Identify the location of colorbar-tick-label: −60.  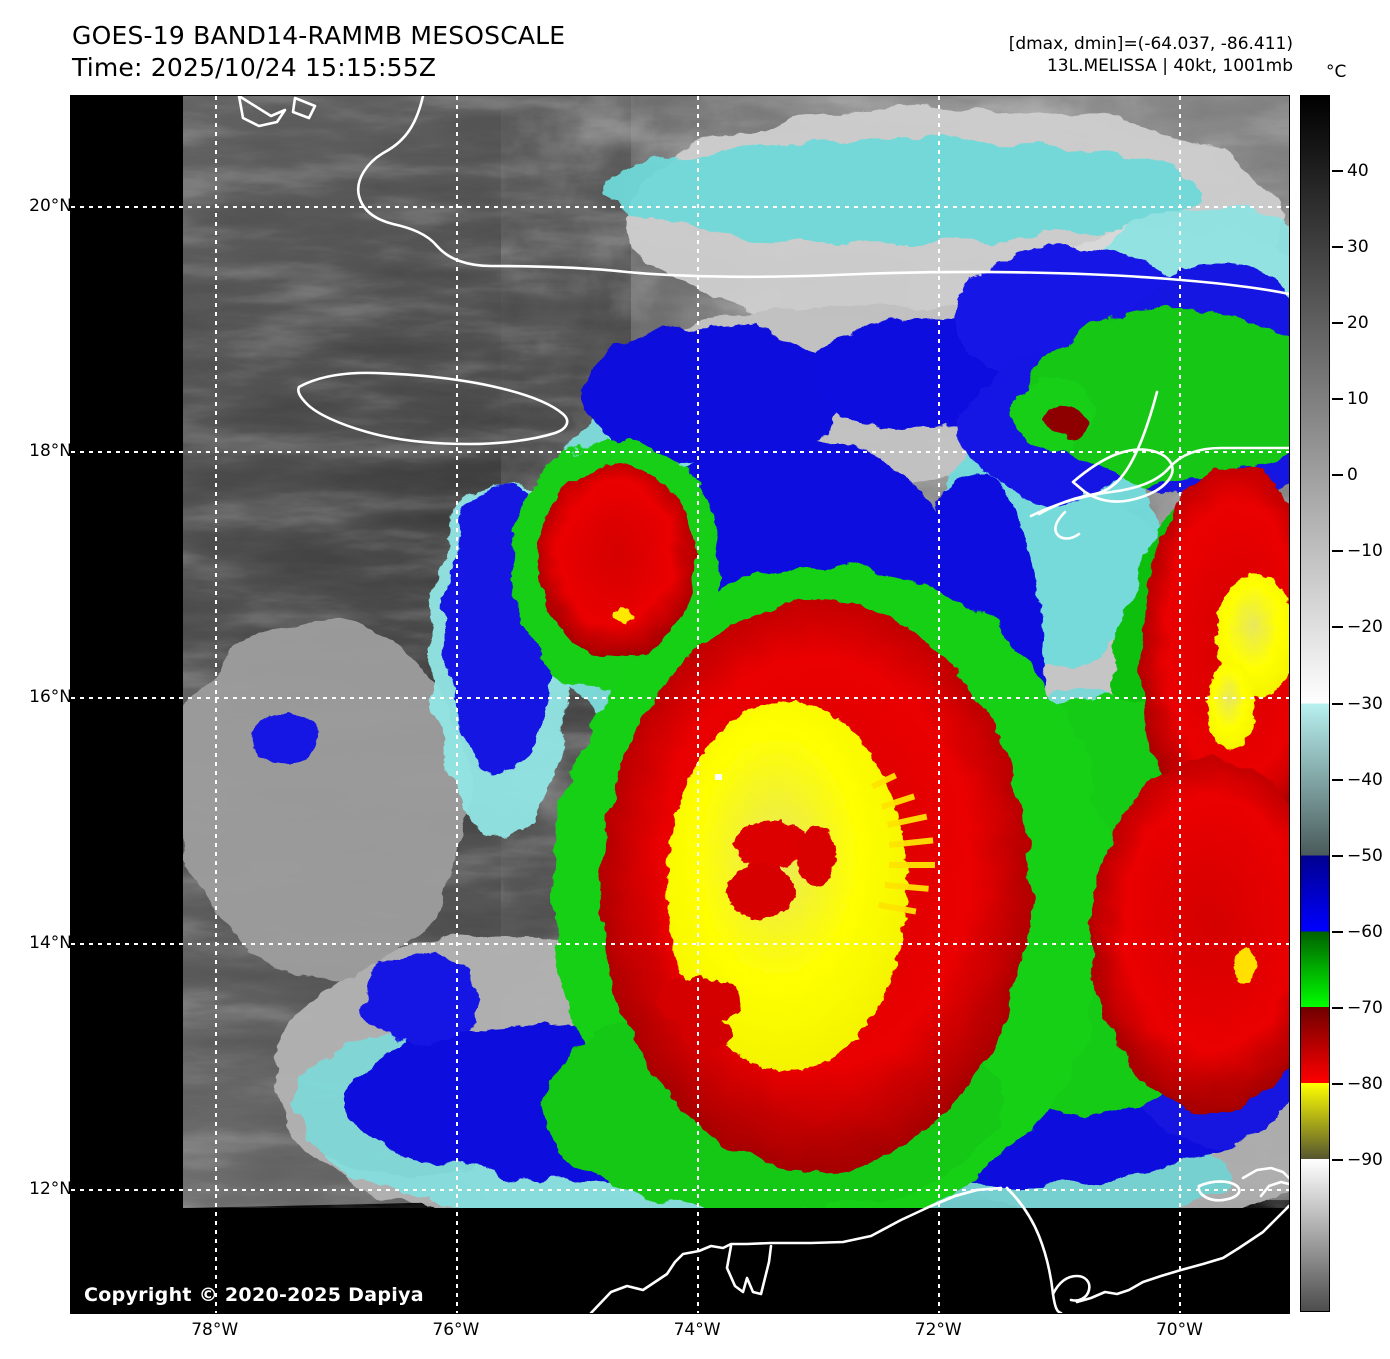
(1365, 931).